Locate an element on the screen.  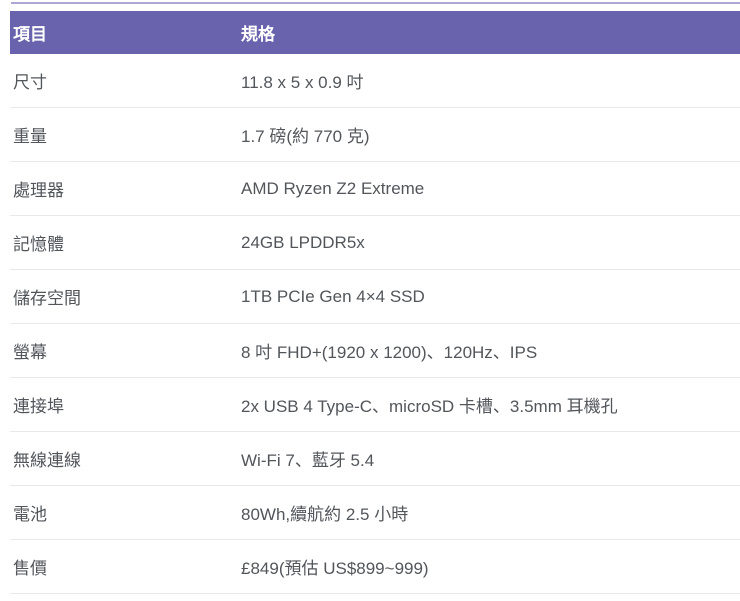
table-row: 連接埠 2x USB 4 Type-C、microSD 卡槽、3.5mm 耳機孔 is located at coordinates (375, 405).